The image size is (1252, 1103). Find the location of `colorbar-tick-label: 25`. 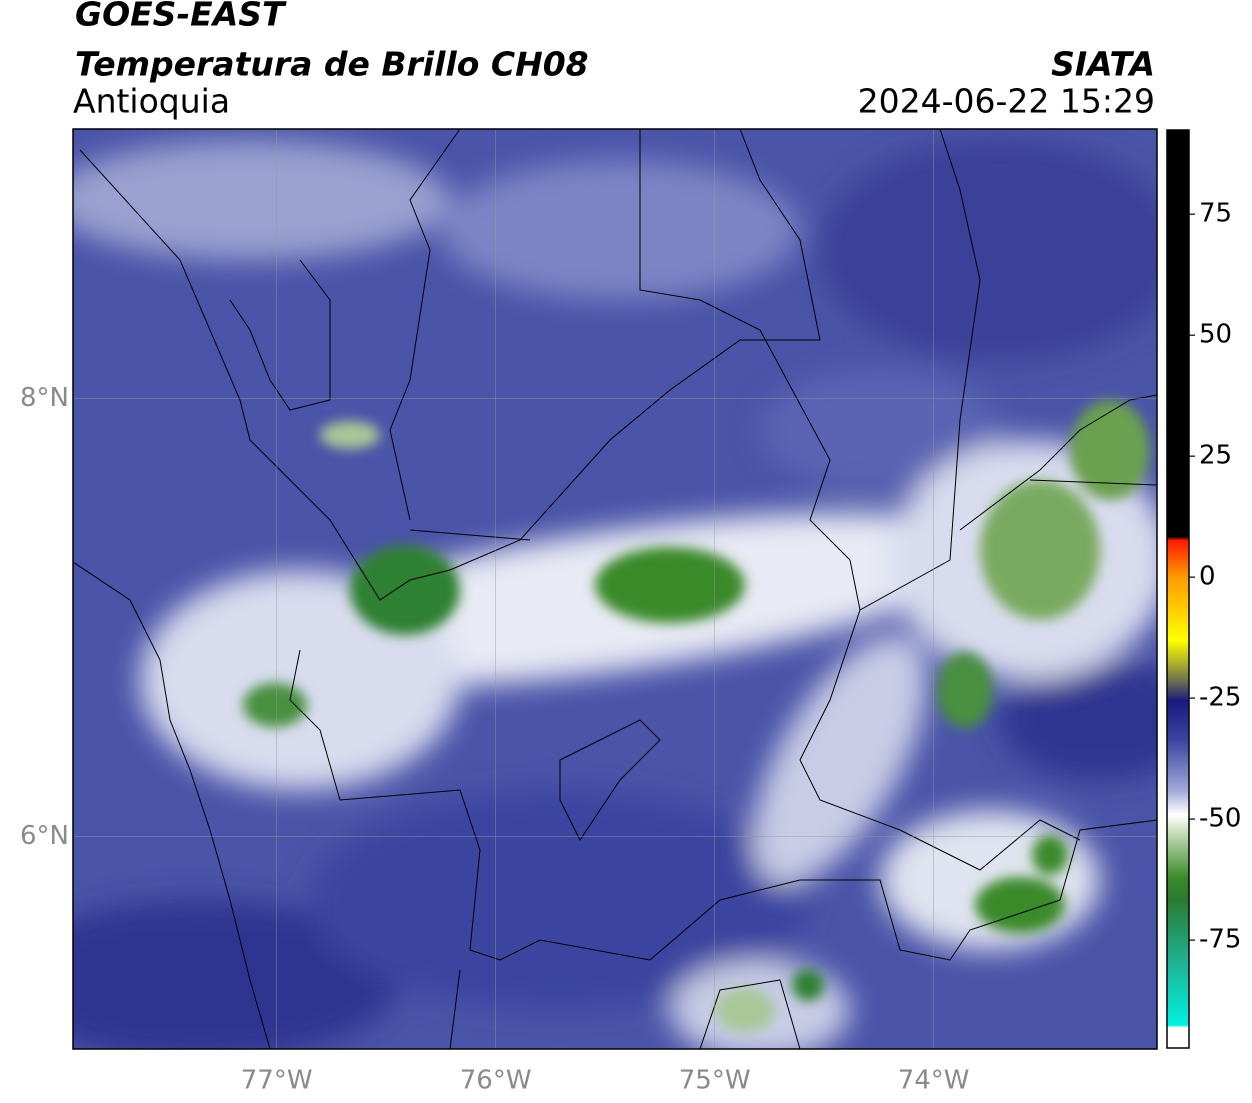

colorbar-tick-label: 25 is located at coordinates (1215, 456).